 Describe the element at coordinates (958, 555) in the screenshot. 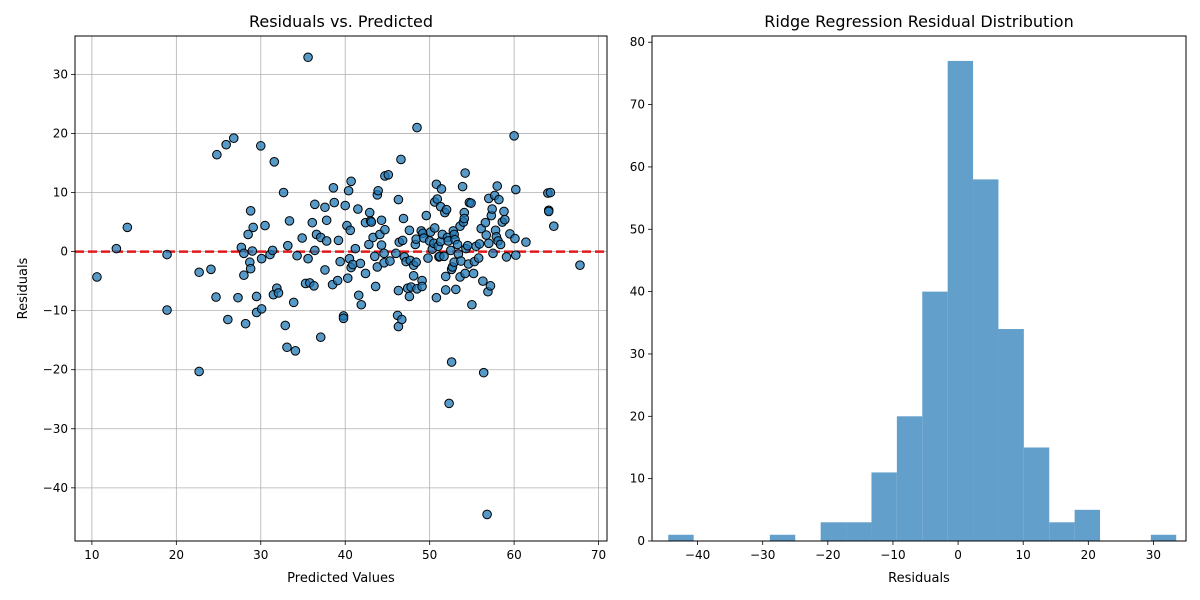

I see `histogram-x-tick-label: 0` at that location.